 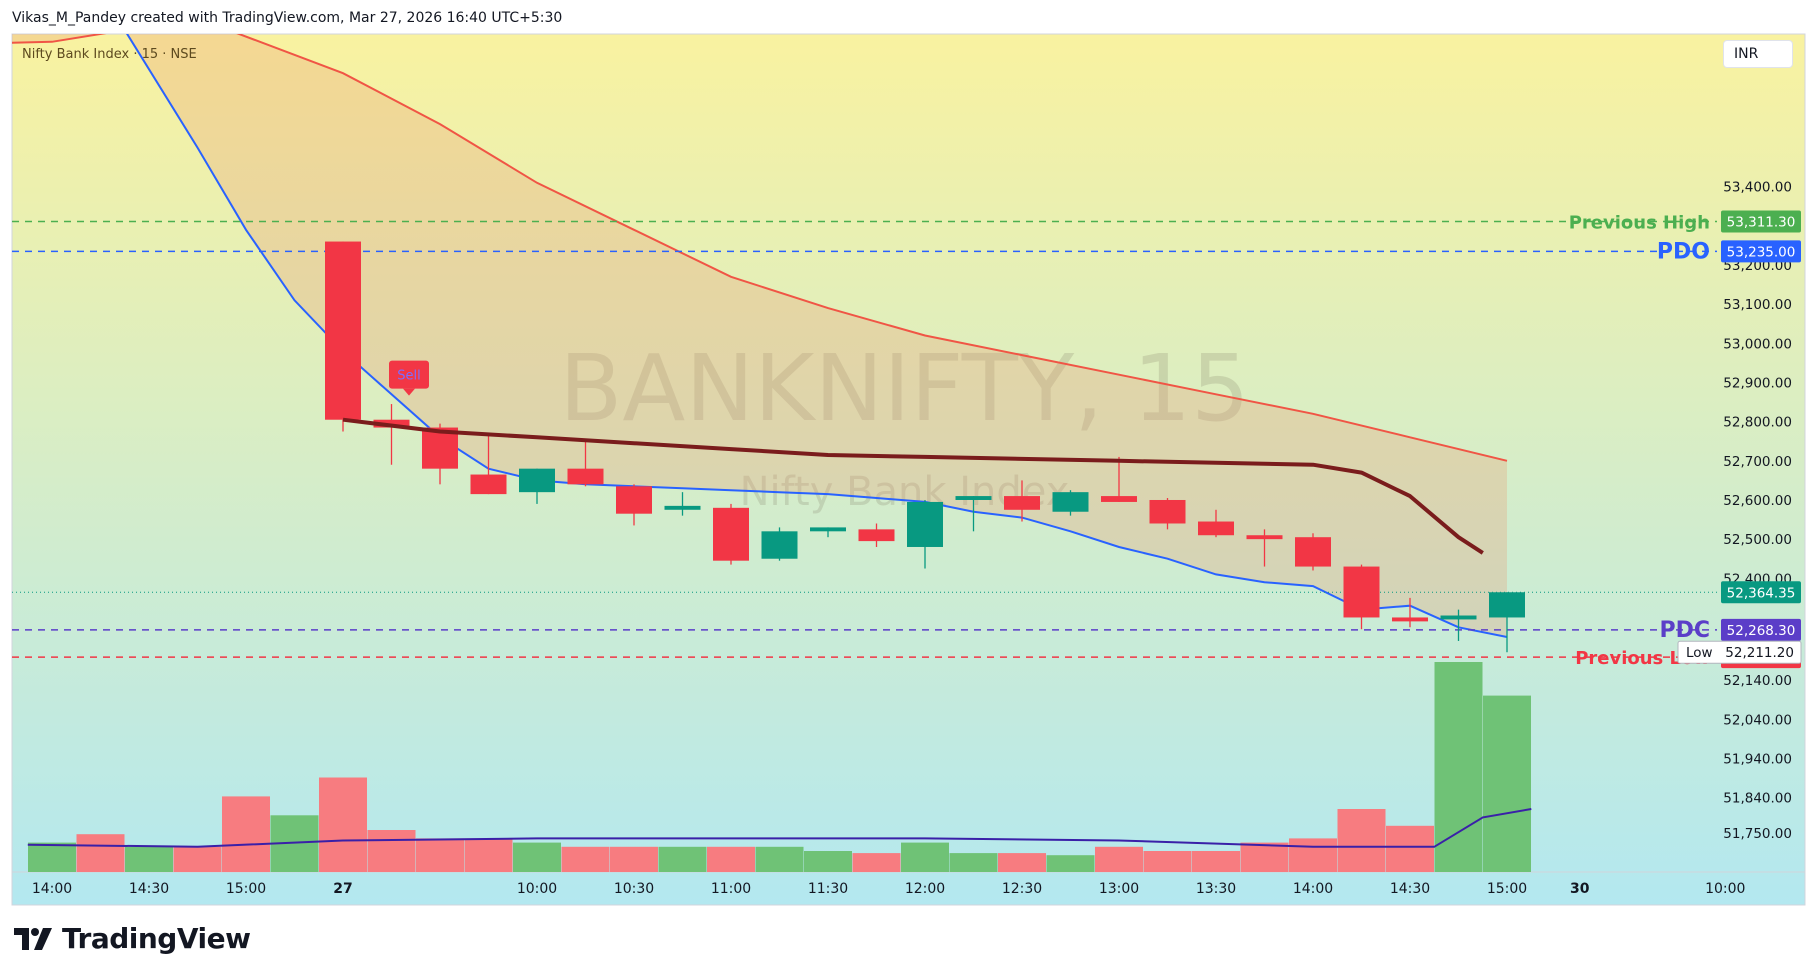 I want to click on y-tick-label: 52,700.00, so click(x=1757, y=462).